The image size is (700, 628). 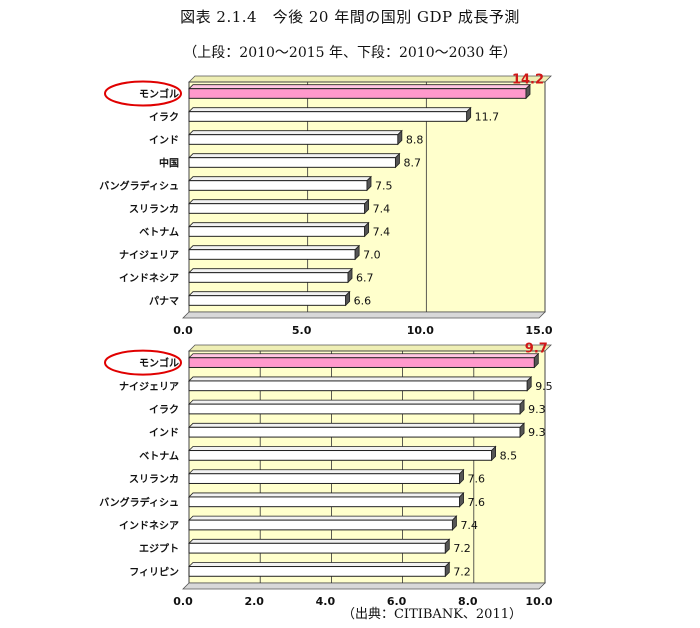 What do you see at coordinates (528, 80) in the screenshot?
I see `value-label: 14.2` at bounding box center [528, 80].